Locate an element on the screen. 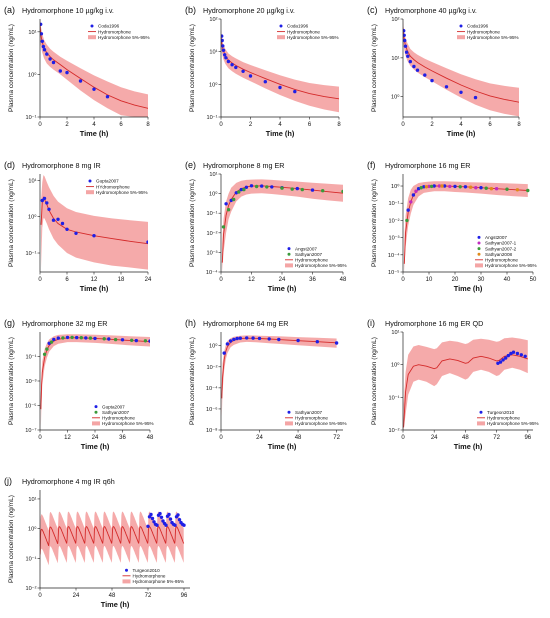 The height and width of the screenshot is (618, 550). y-tick-label: 10⁻⁴ is located at coordinates (394, 255).